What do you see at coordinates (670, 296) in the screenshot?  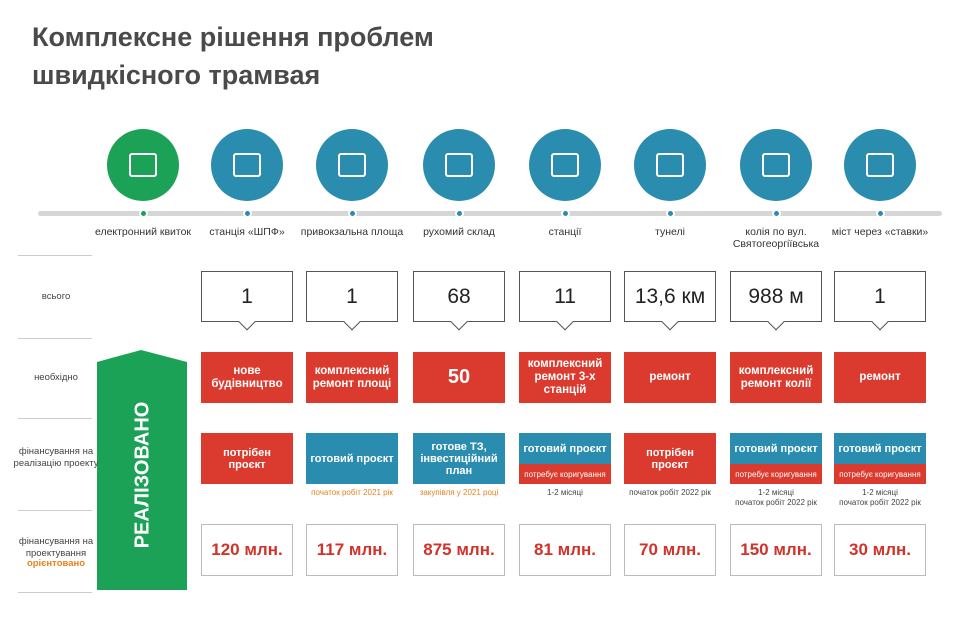 I see `total-box: 13,6 км` at bounding box center [670, 296].